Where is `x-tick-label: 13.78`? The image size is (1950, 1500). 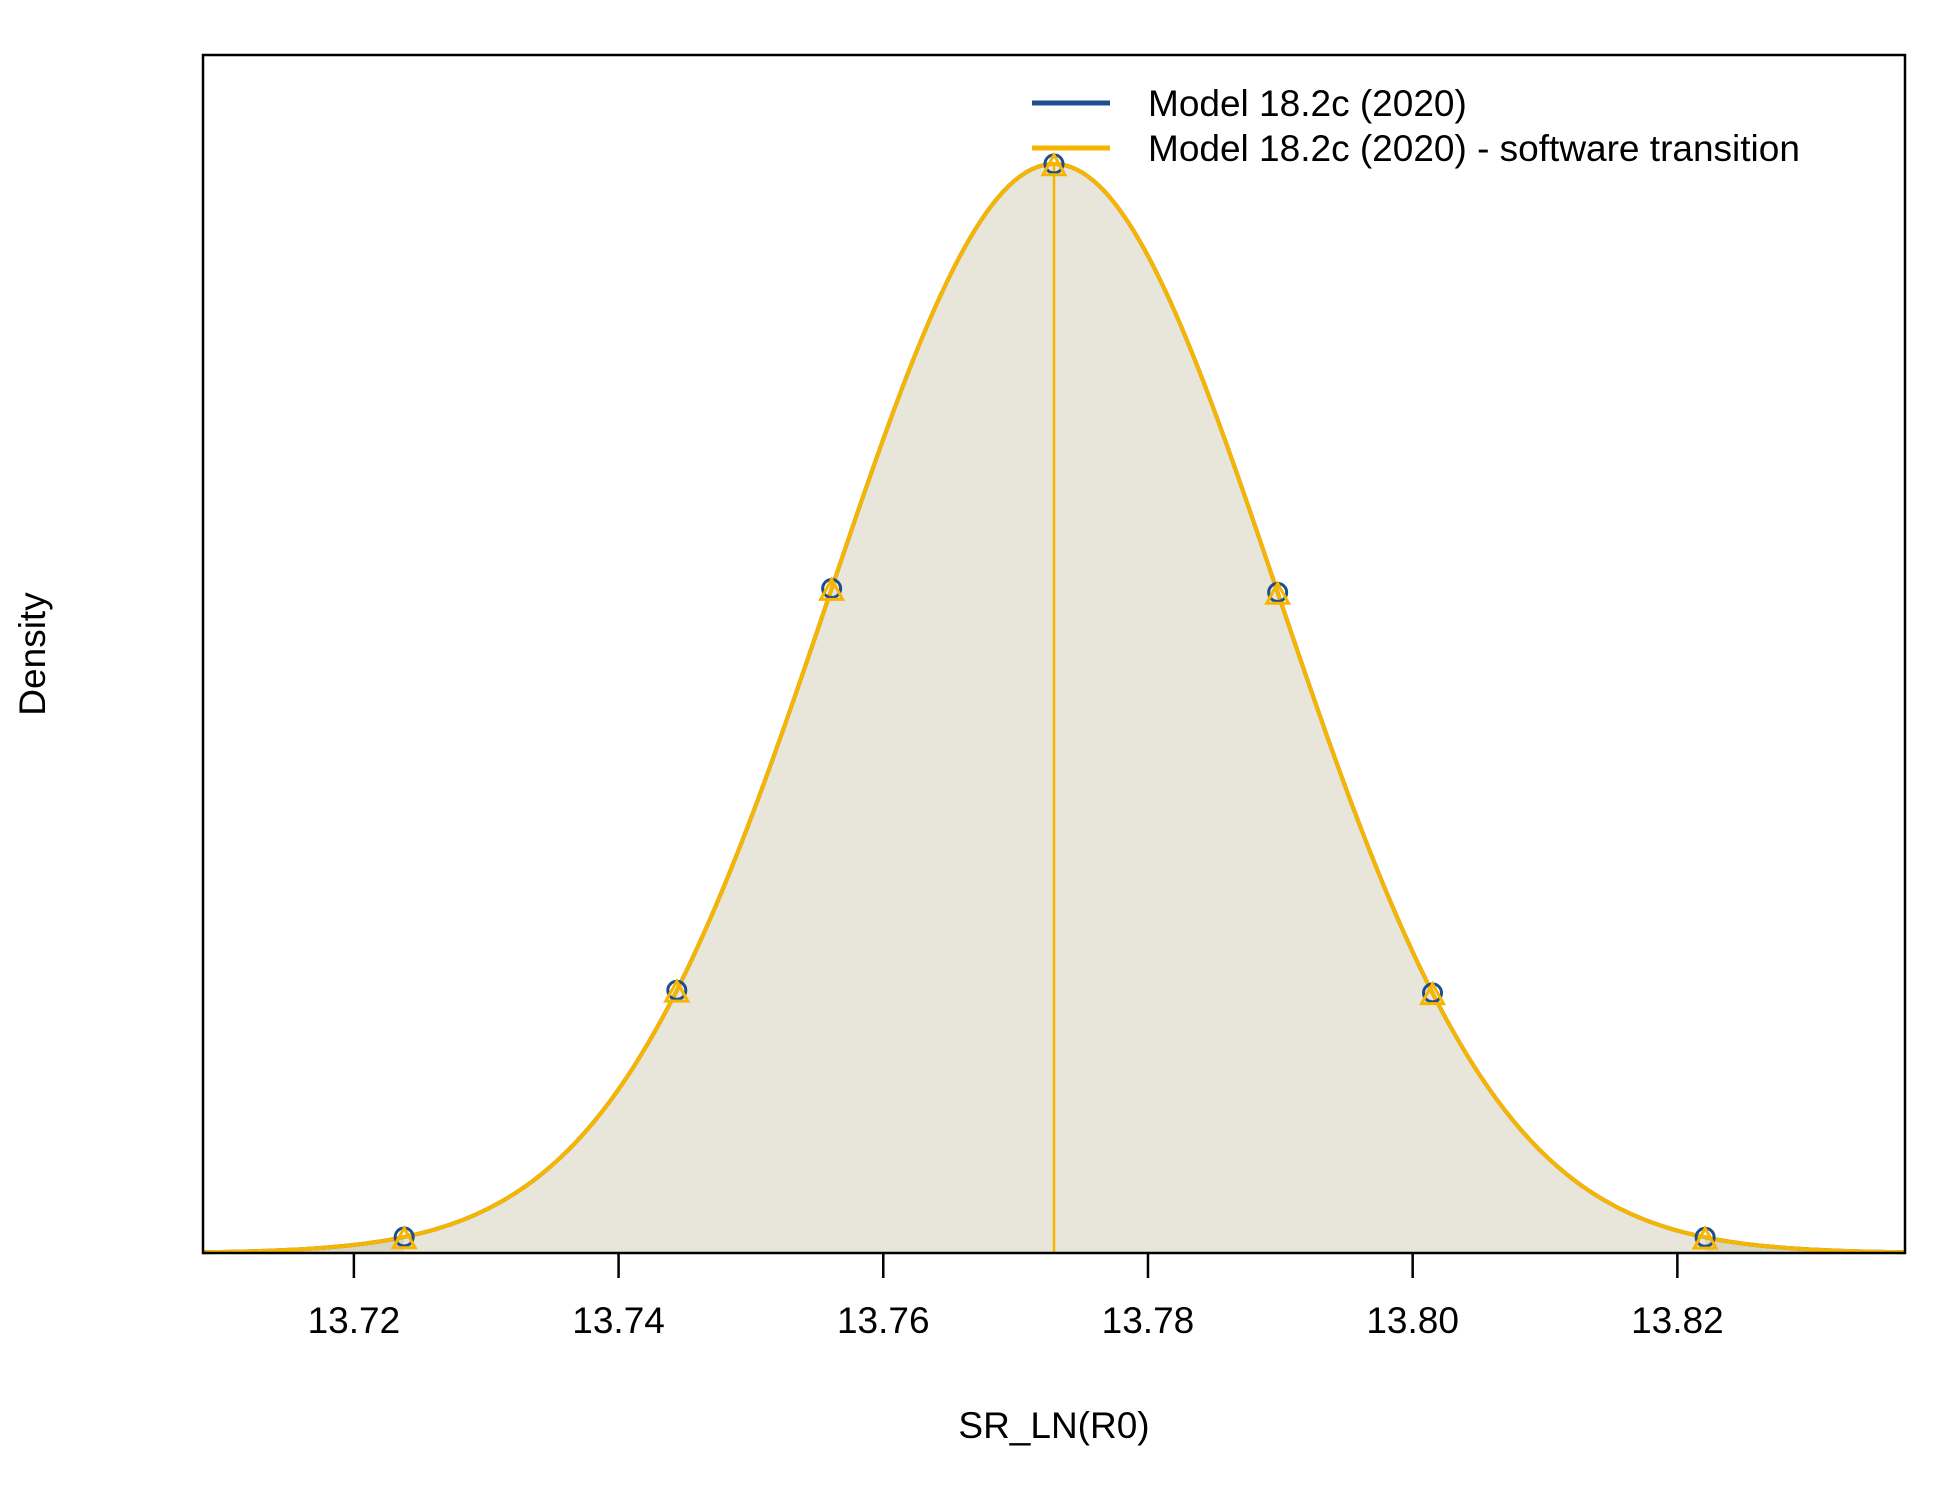 x-tick-label: 13.78 is located at coordinates (1148, 1320).